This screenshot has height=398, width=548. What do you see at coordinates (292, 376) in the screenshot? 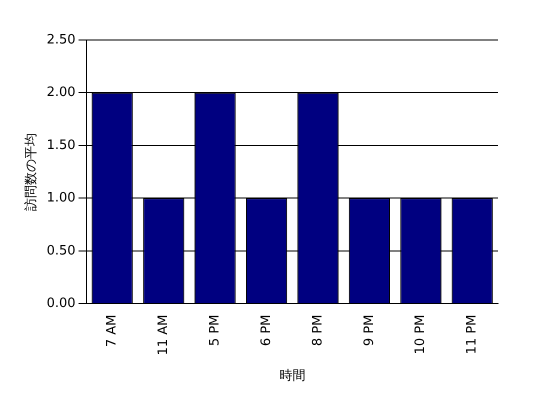
I see `x-axis-title: 時間` at bounding box center [292, 376].